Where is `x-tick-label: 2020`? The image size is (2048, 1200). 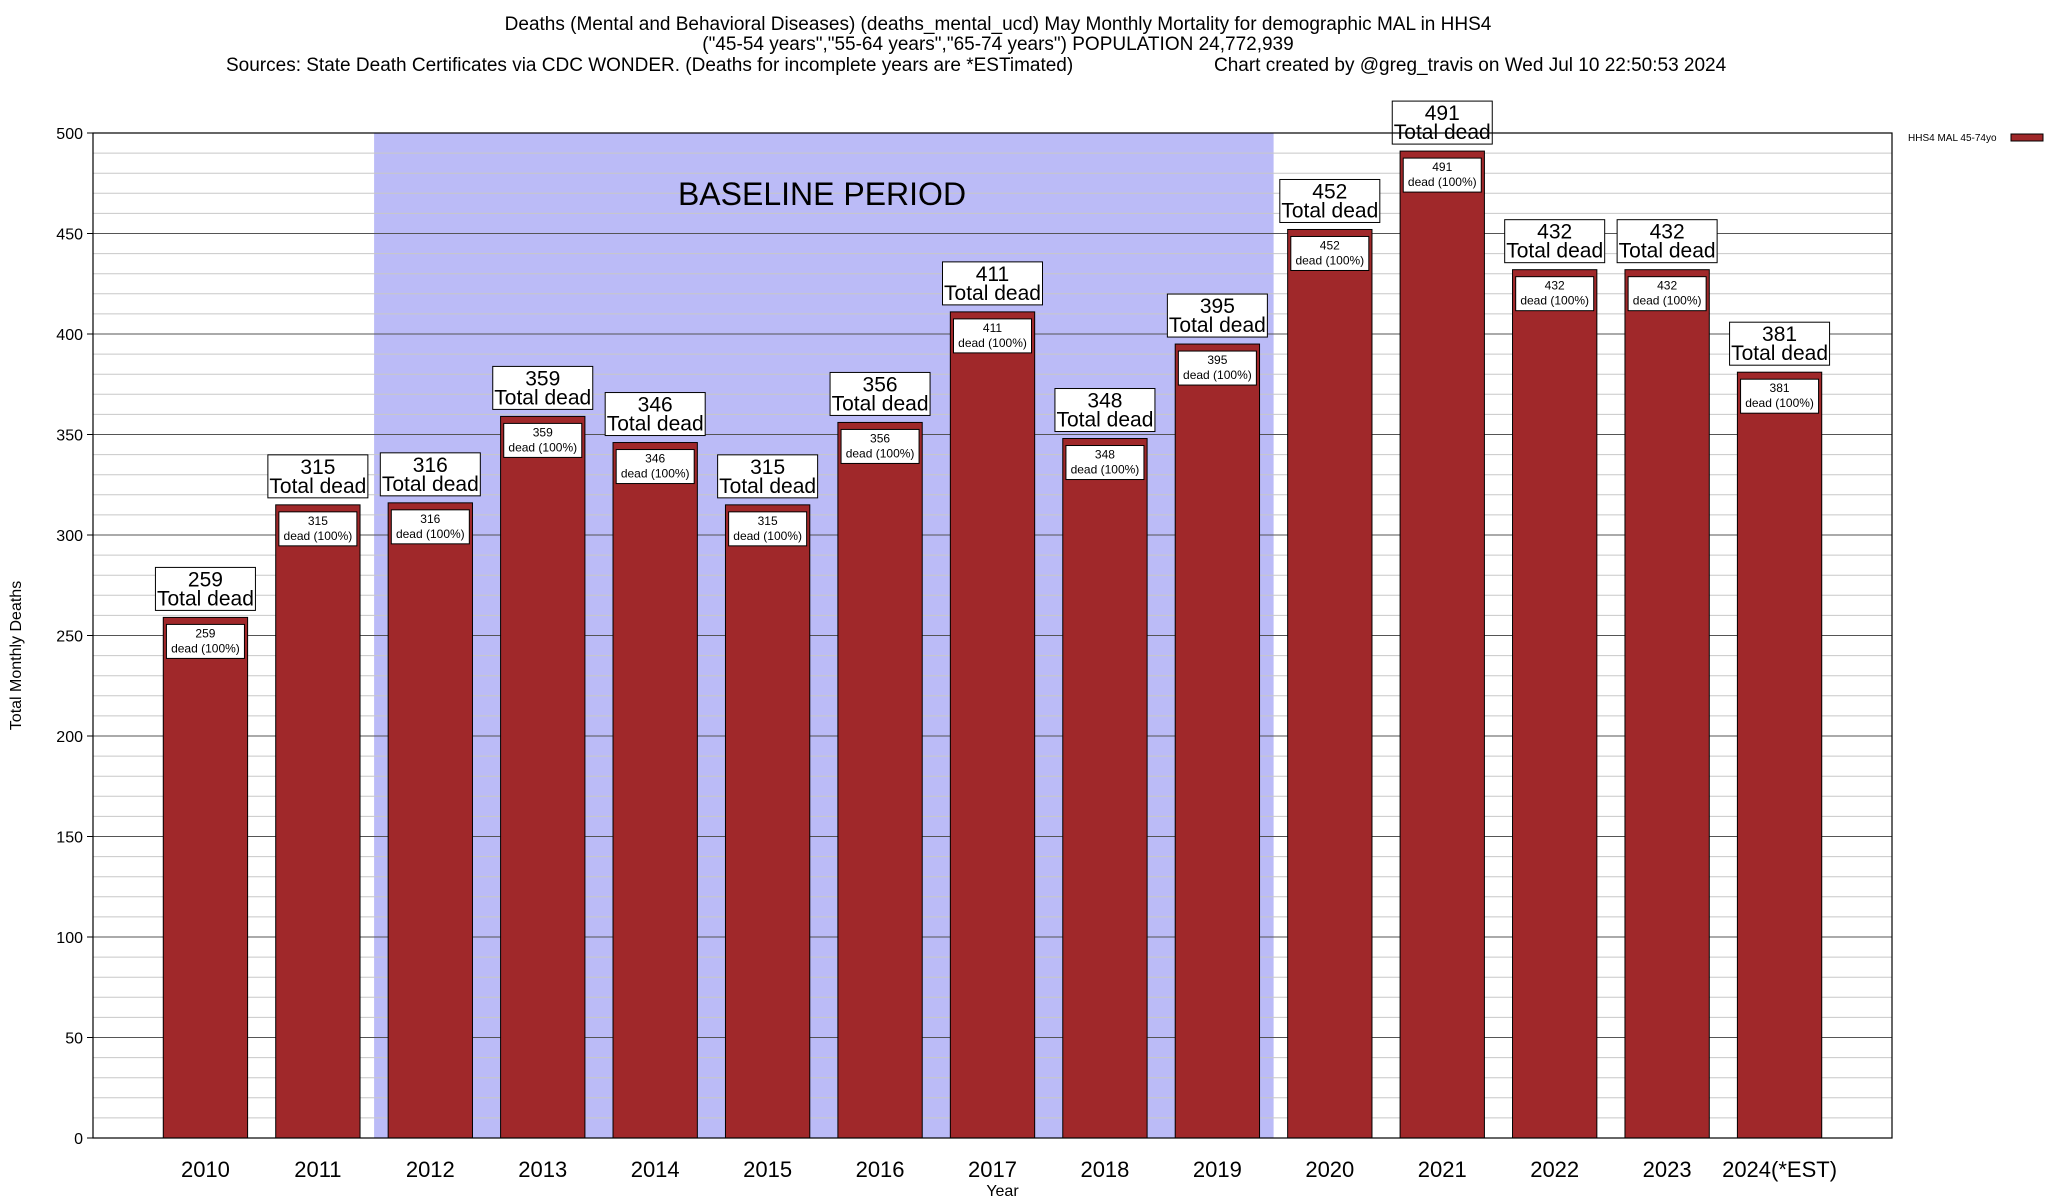 x-tick-label: 2020 is located at coordinates (1329, 1169).